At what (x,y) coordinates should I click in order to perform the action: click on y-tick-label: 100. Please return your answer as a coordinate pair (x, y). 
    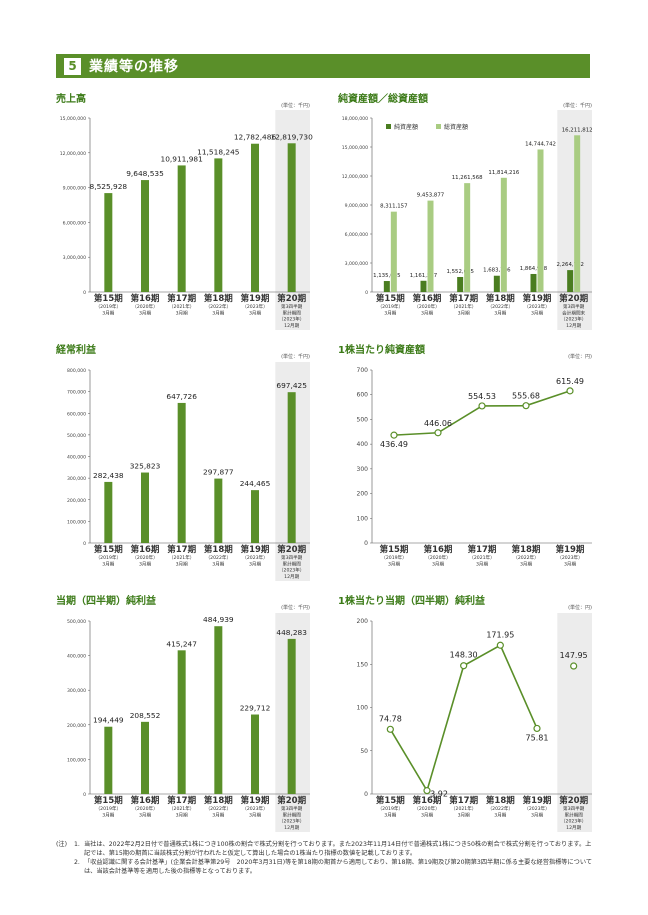
    Looking at the image, I should click on (363, 518).